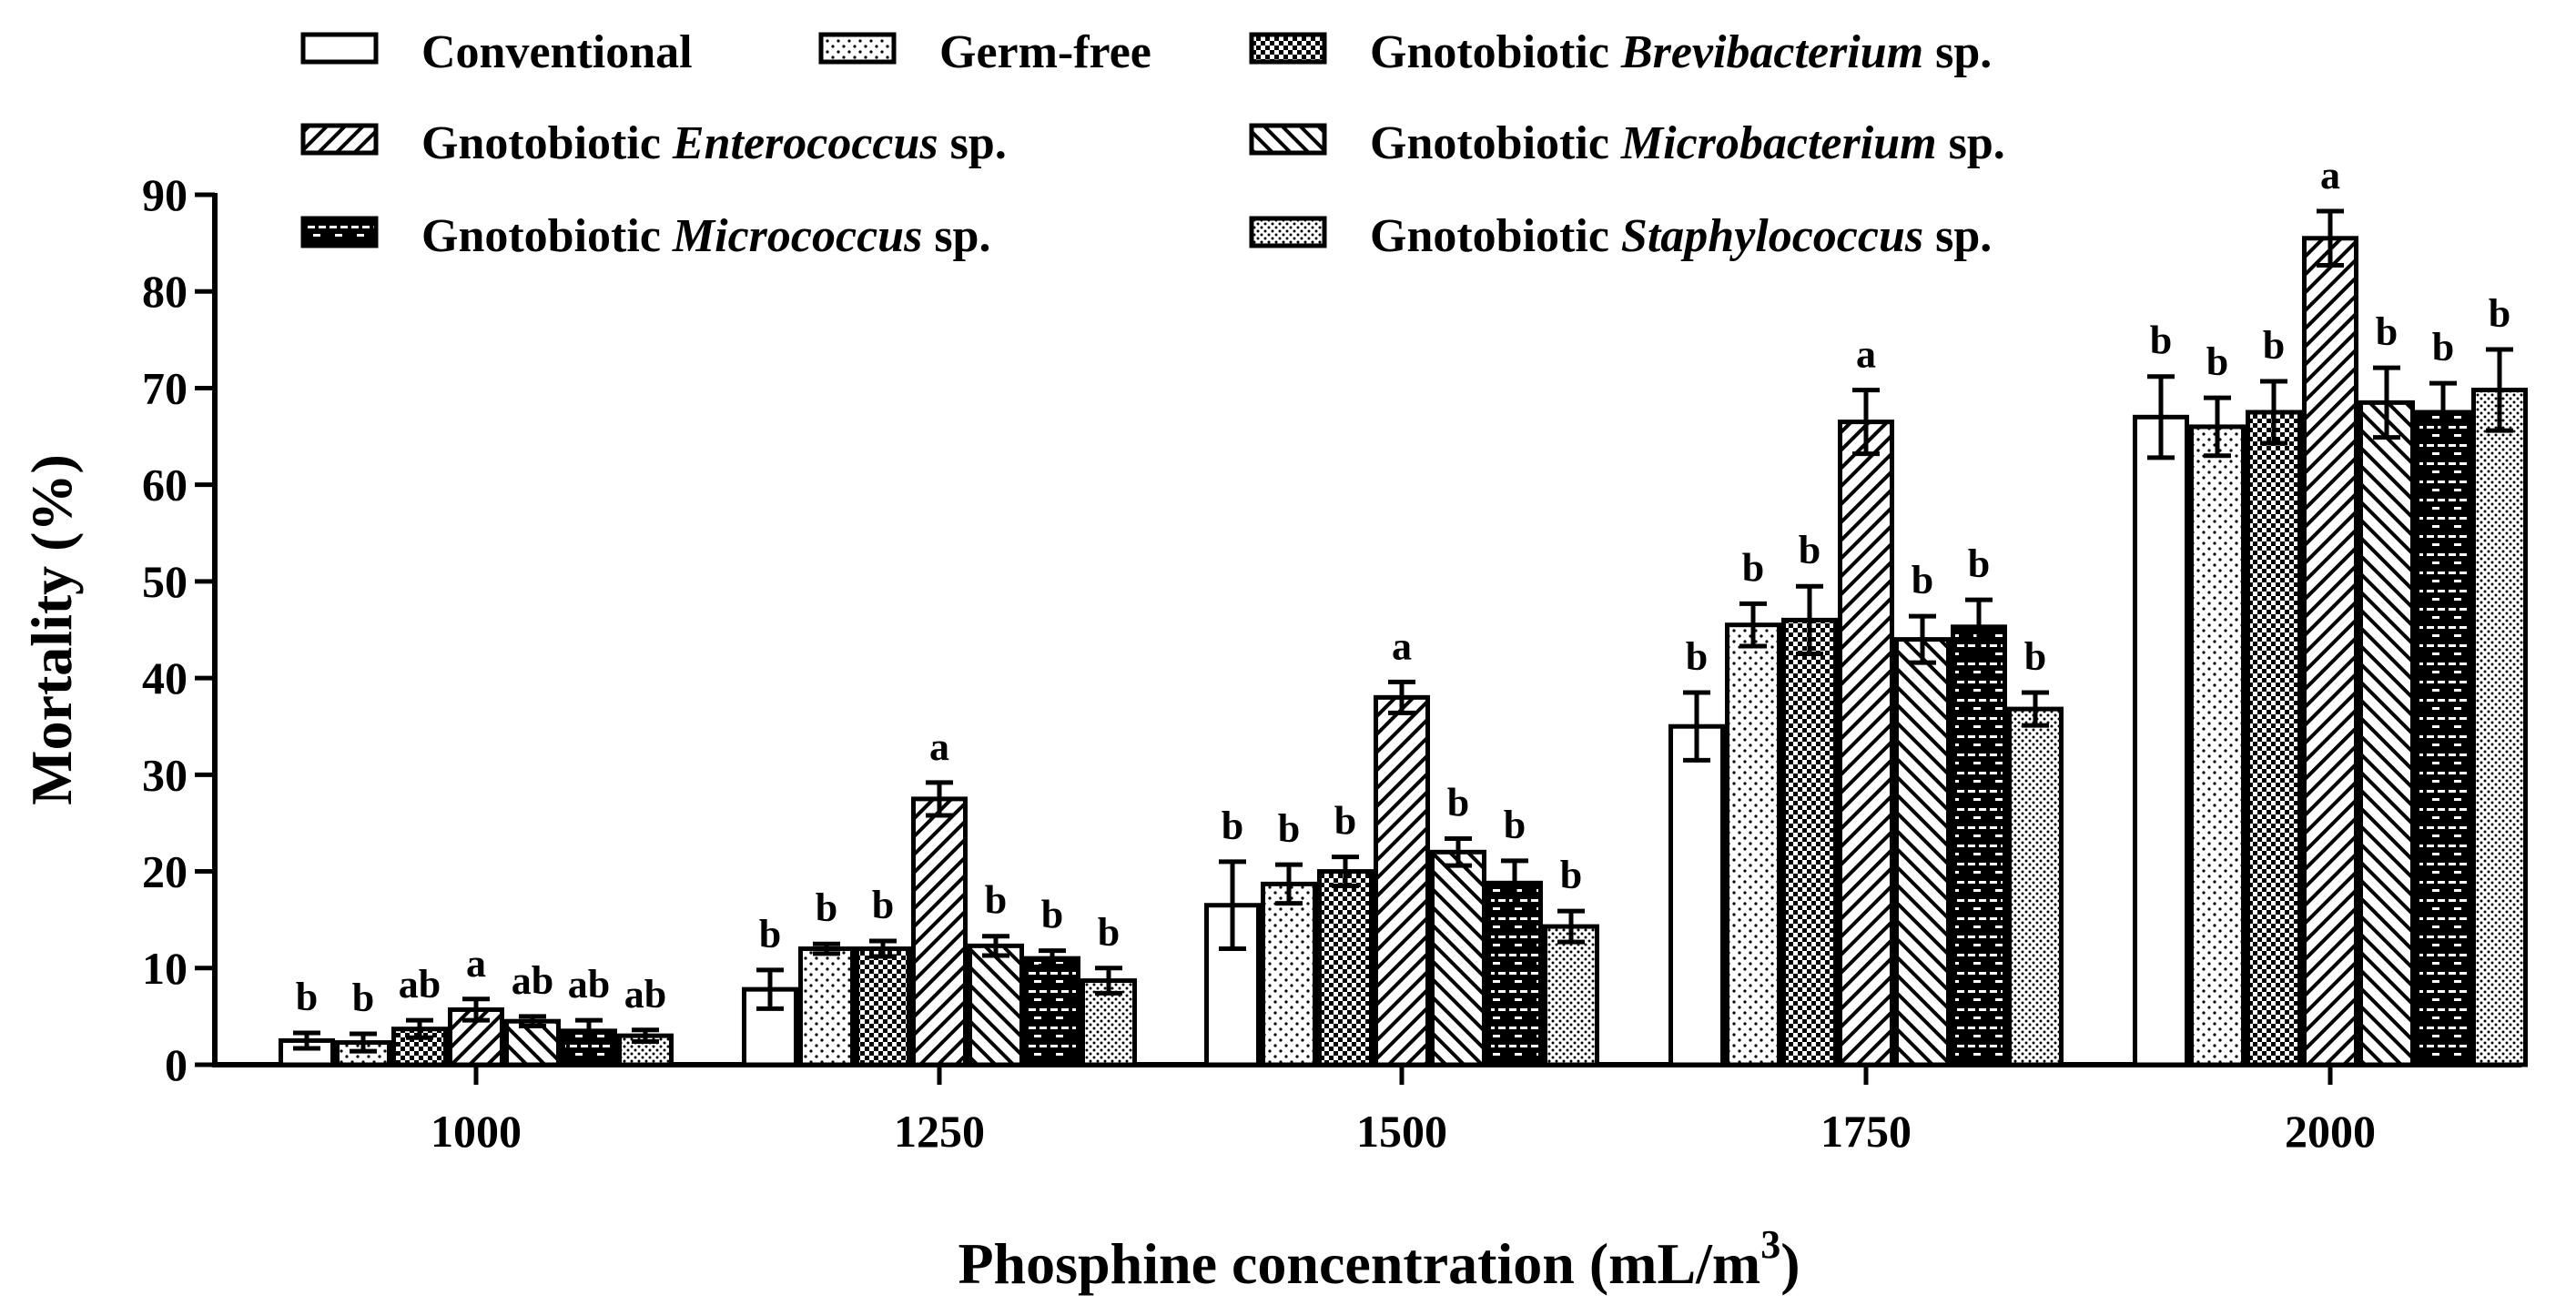 This screenshot has width=2576, height=1315. Describe the element at coordinates (2330, 1131) in the screenshot. I see `x-tick-label: 2000` at that location.